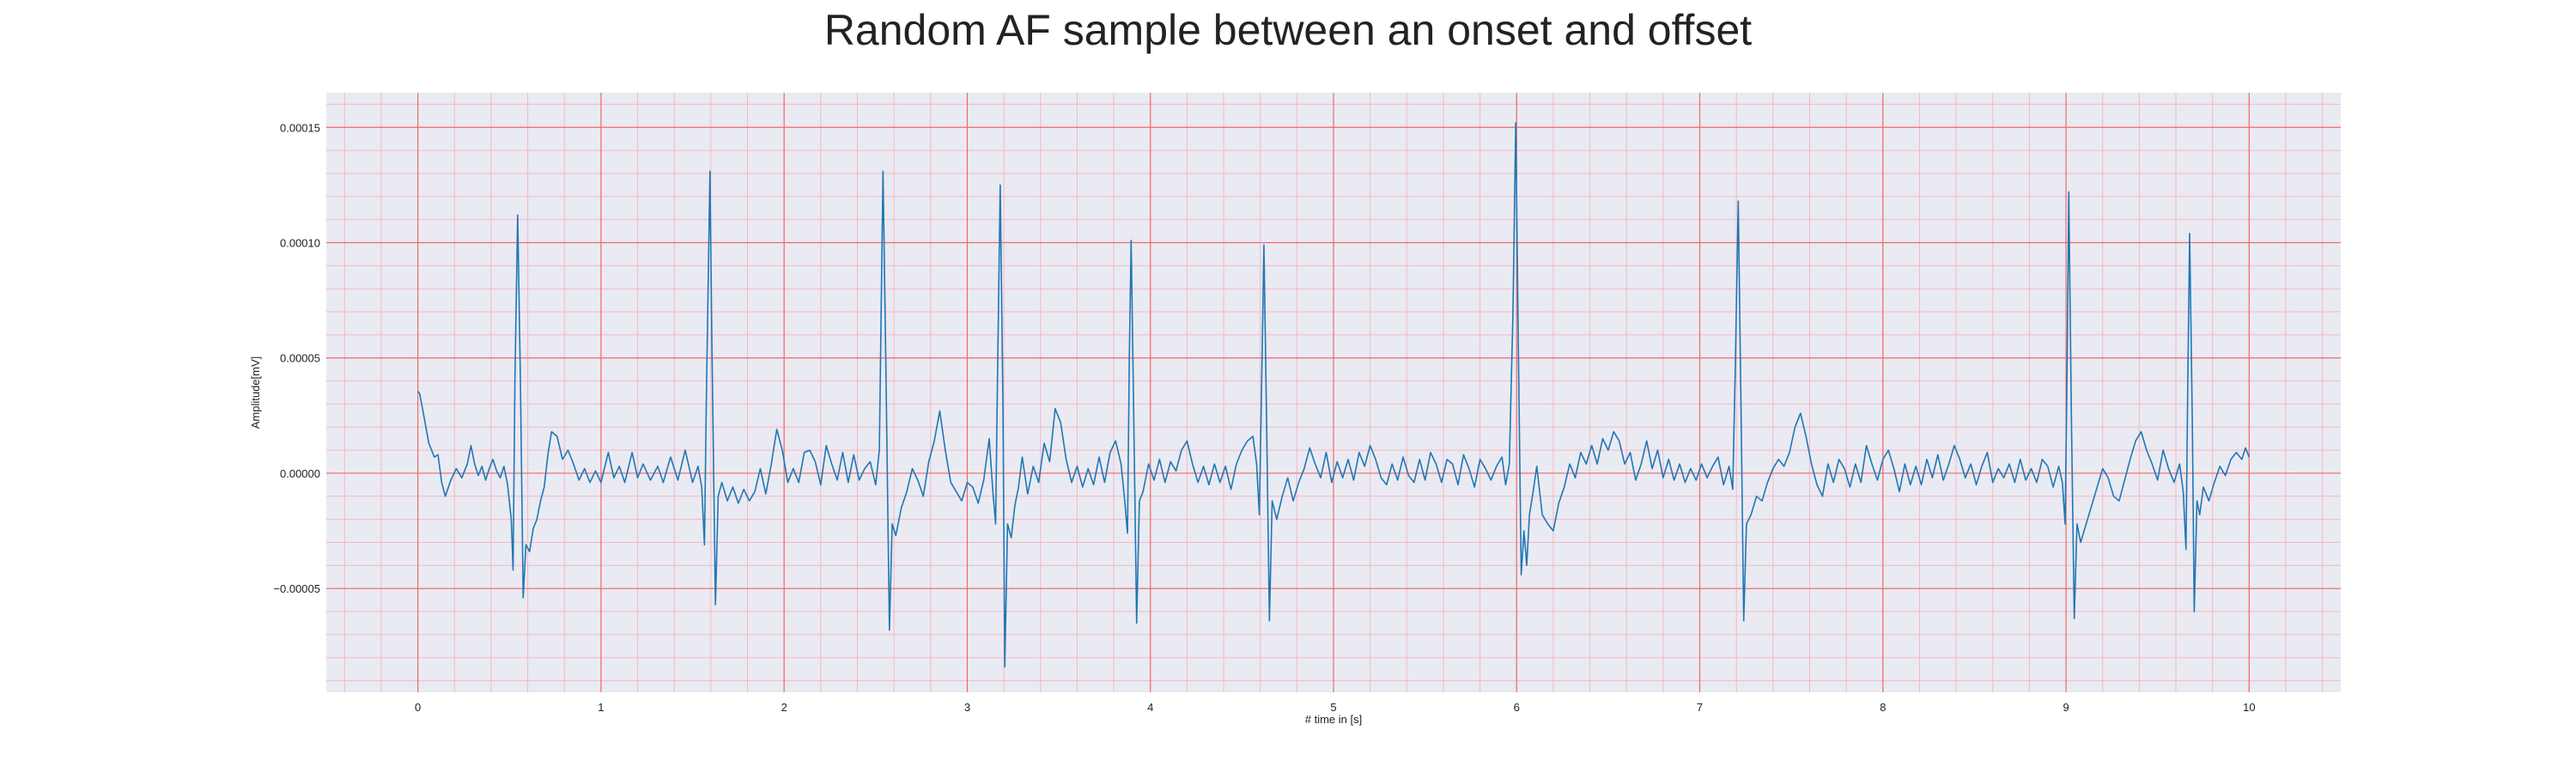 This screenshot has height=773, width=2576. What do you see at coordinates (601, 707) in the screenshot?
I see `x-tick-label: 1` at bounding box center [601, 707].